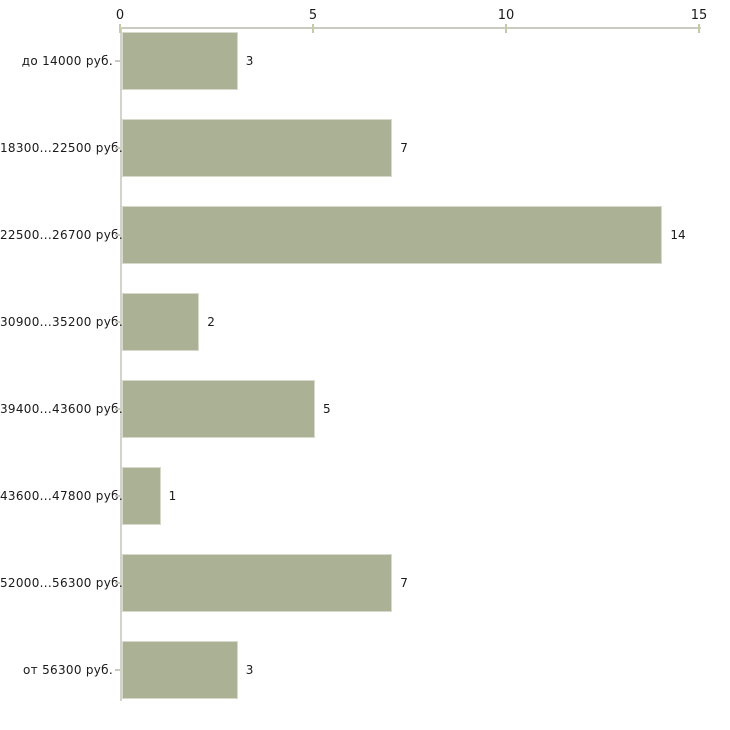 The height and width of the screenshot is (730, 730). What do you see at coordinates (313, 15) in the screenshot?
I see `x-axis-tick-label: 5` at bounding box center [313, 15].